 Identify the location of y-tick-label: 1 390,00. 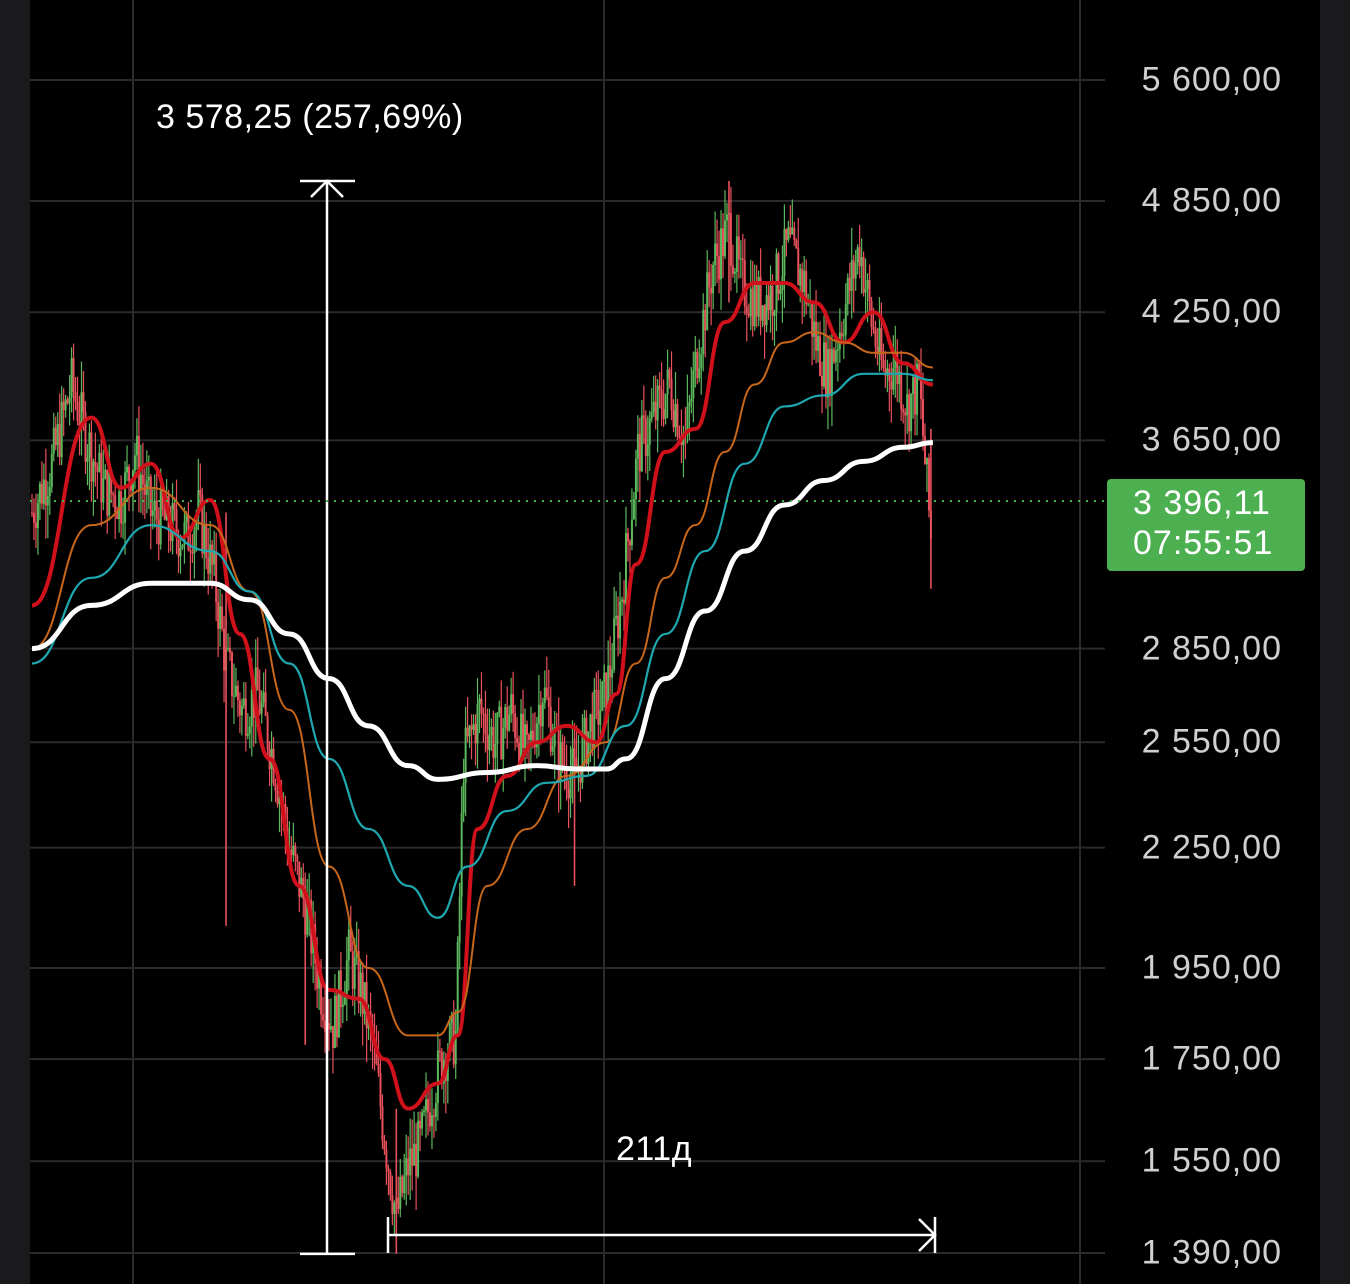
(1211, 1252).